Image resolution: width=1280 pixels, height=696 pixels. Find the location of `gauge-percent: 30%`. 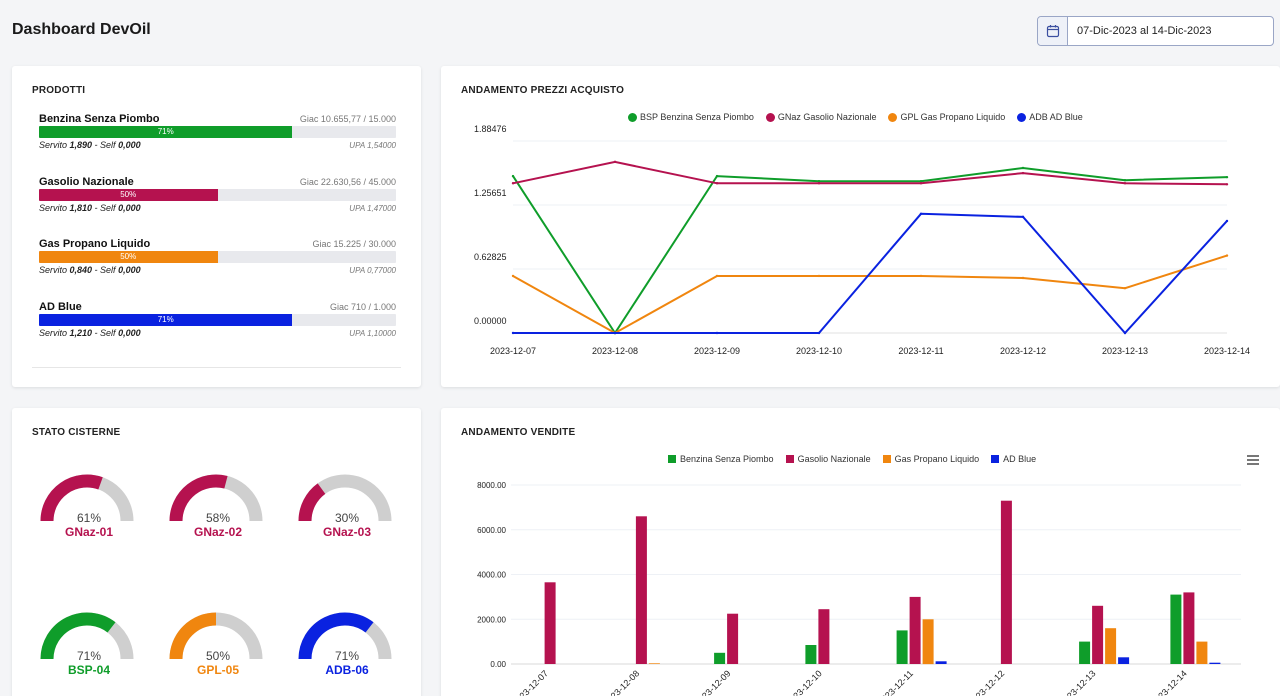

gauge-percent: 30% is located at coordinates (347, 518).